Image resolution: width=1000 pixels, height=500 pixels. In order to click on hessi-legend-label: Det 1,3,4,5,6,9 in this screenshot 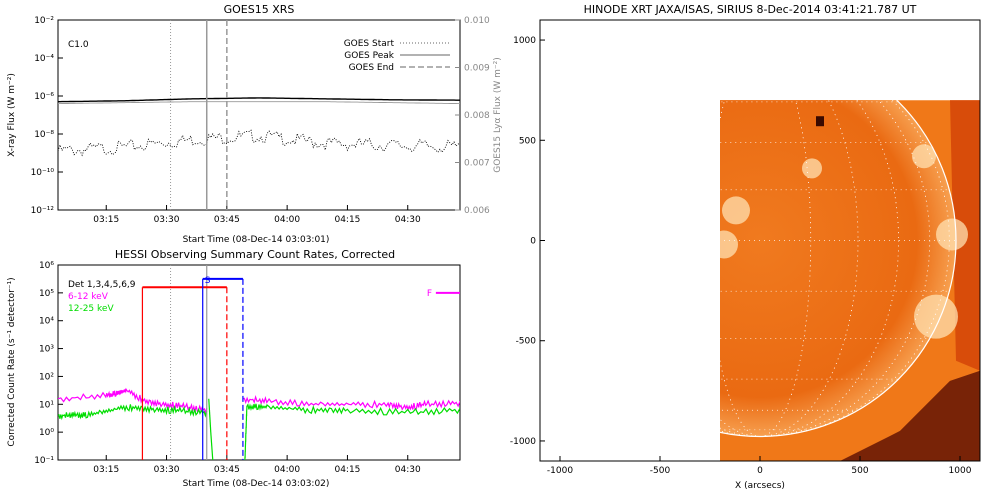, I will do `click(102, 285)`.